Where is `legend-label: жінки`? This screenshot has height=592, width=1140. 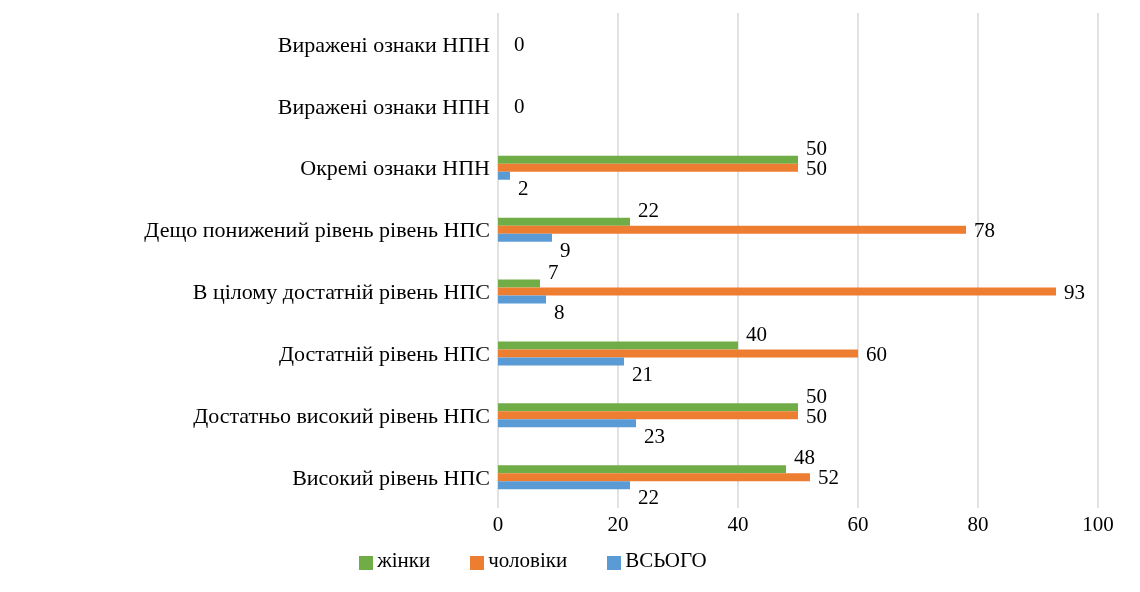 legend-label: жінки is located at coordinates (404, 560).